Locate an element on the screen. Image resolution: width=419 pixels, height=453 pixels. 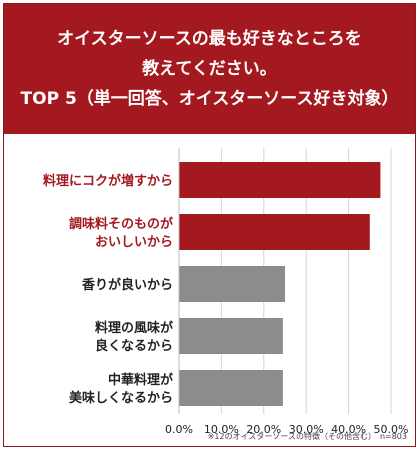
x-tick-label: 30.0% is located at coordinates (306, 429).